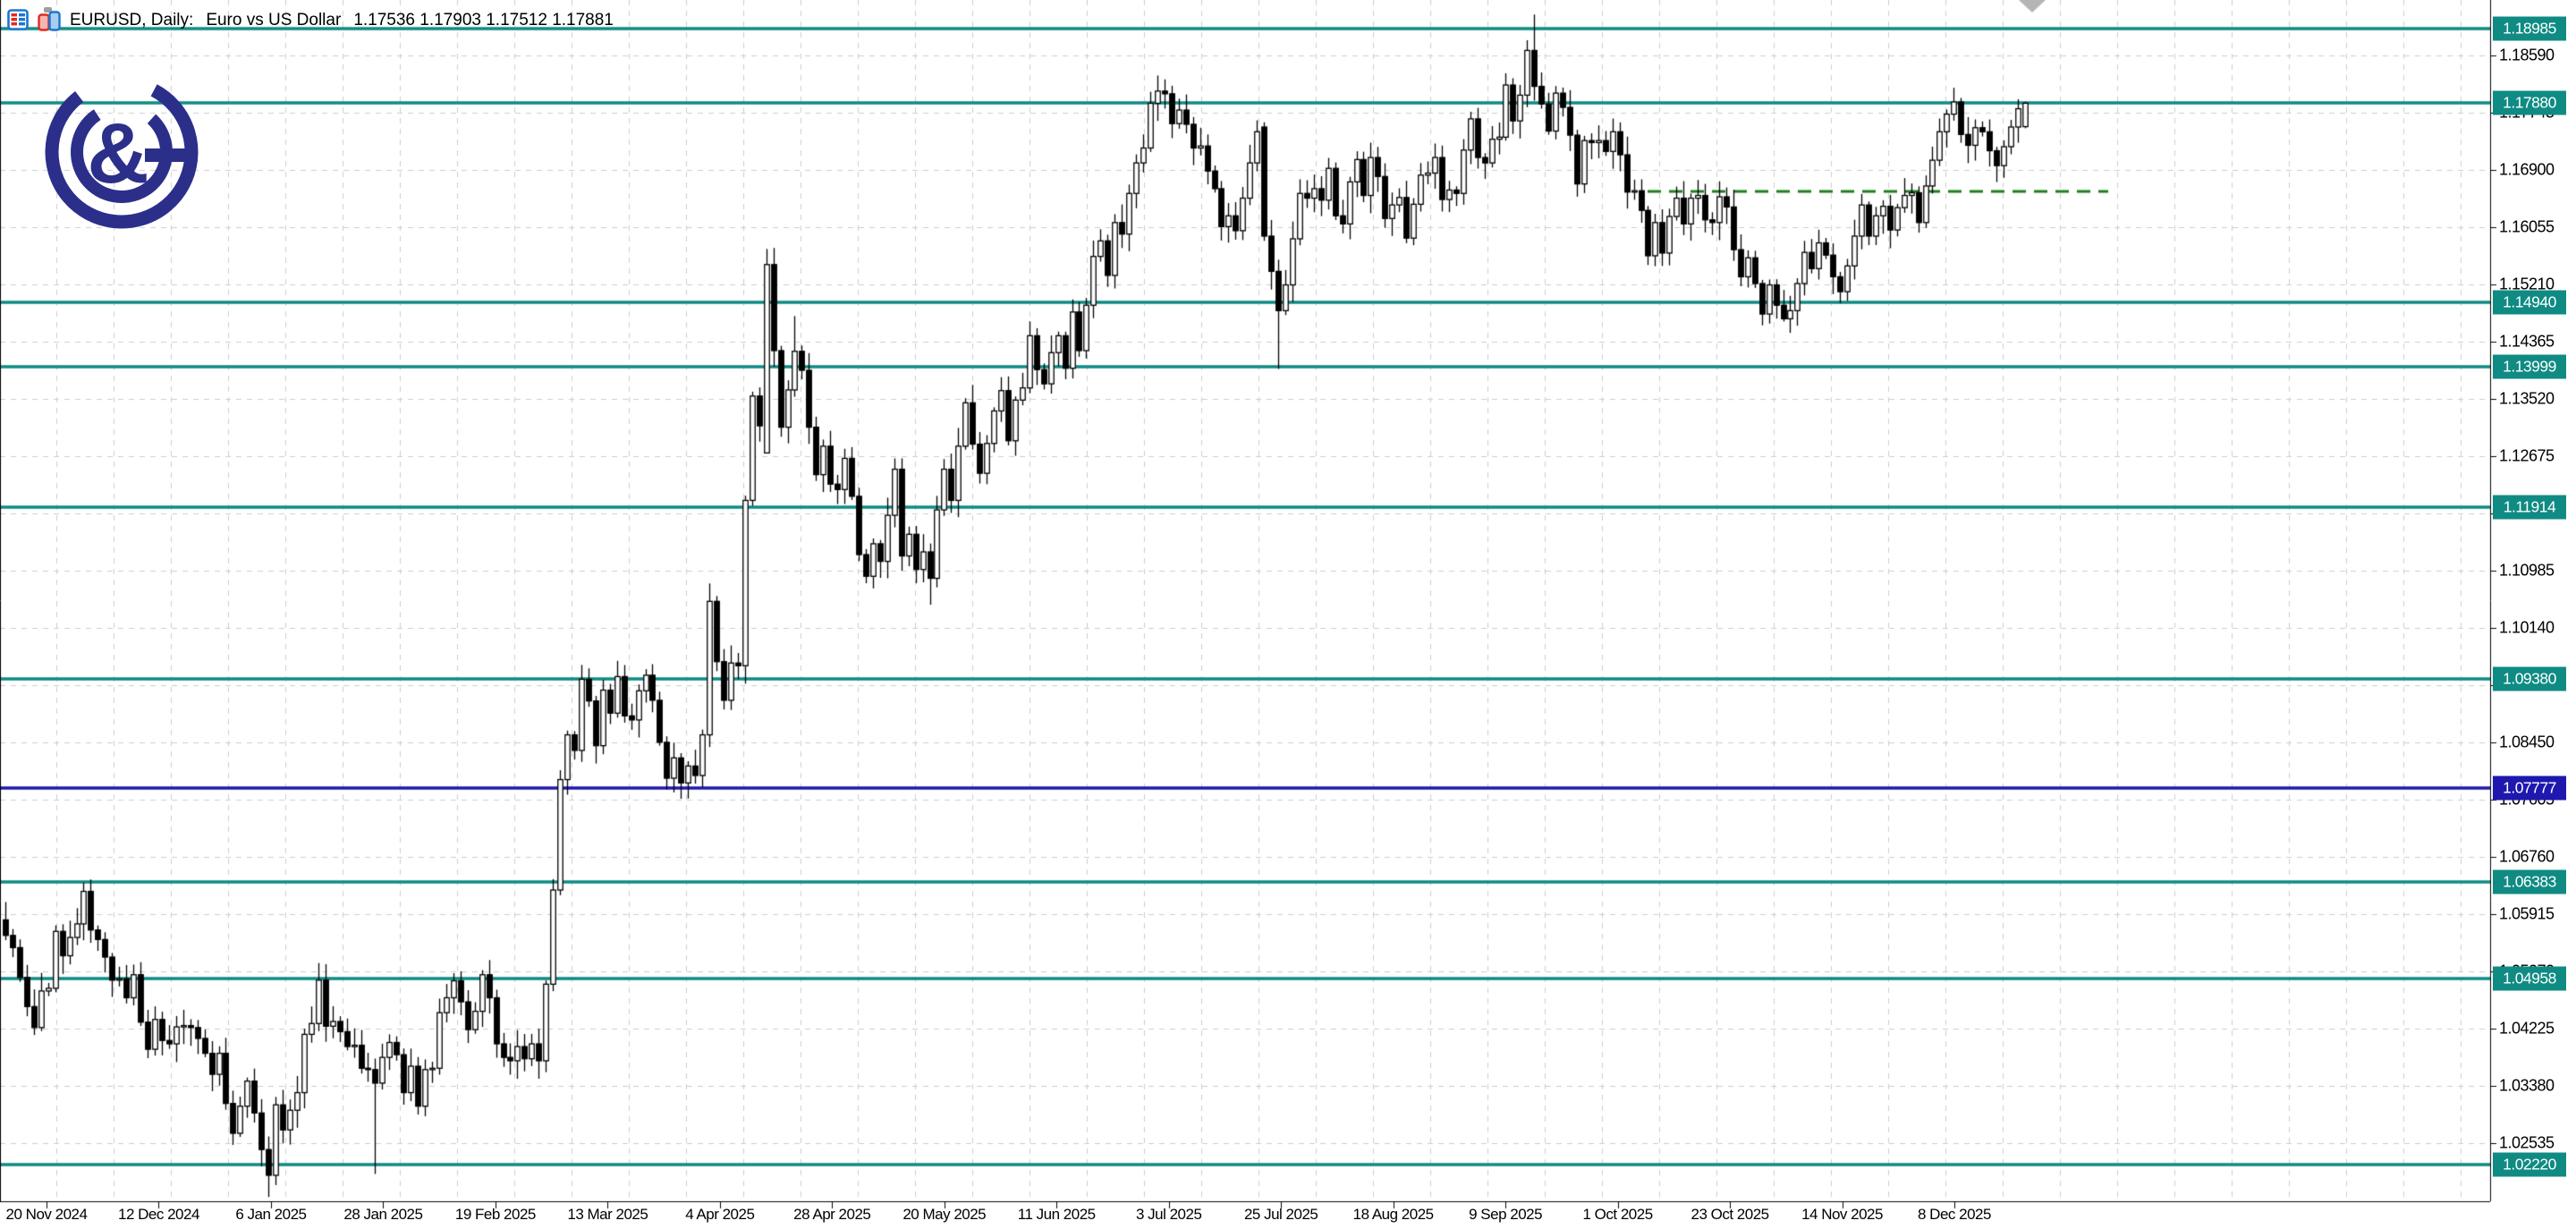  What do you see at coordinates (2527, 455) in the screenshot?
I see `y-axis-label: 1.12675` at bounding box center [2527, 455].